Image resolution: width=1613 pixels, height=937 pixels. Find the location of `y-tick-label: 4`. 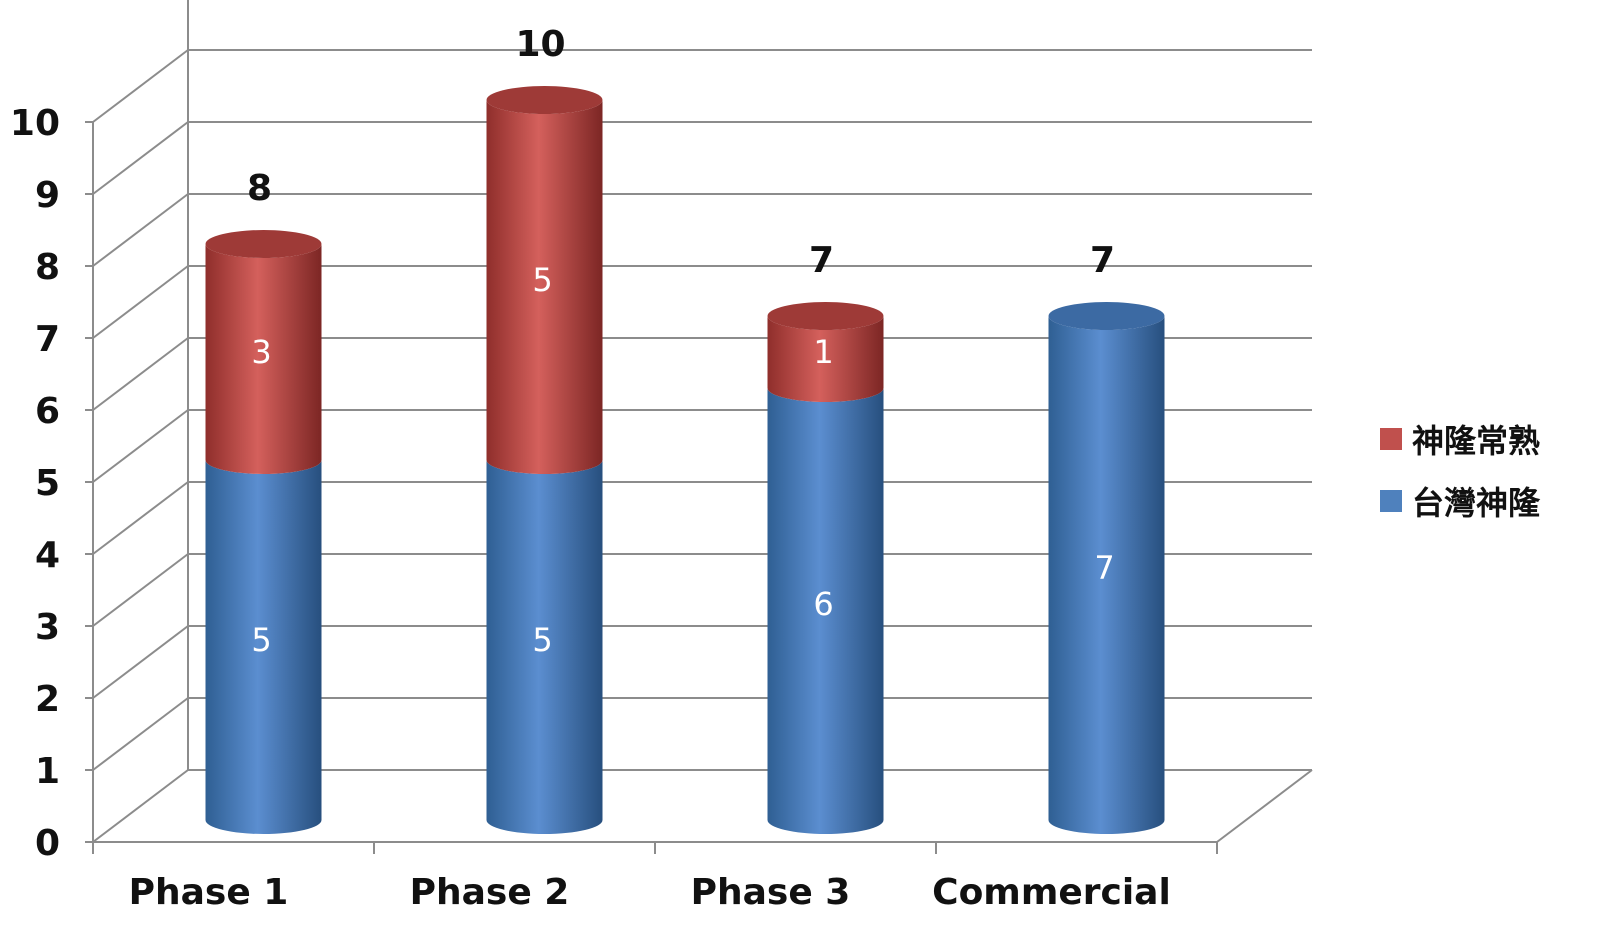

y-tick-label: 4 is located at coordinates (47, 555).